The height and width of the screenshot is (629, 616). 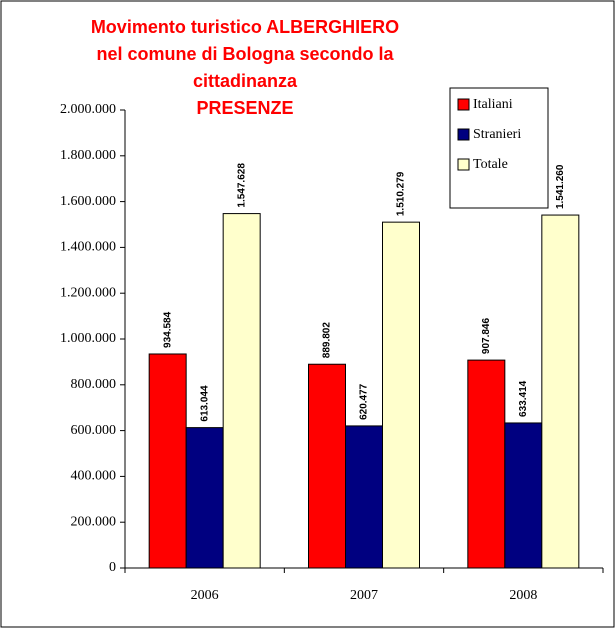 I want to click on value-label: 1.547.628, so click(x=241, y=185).